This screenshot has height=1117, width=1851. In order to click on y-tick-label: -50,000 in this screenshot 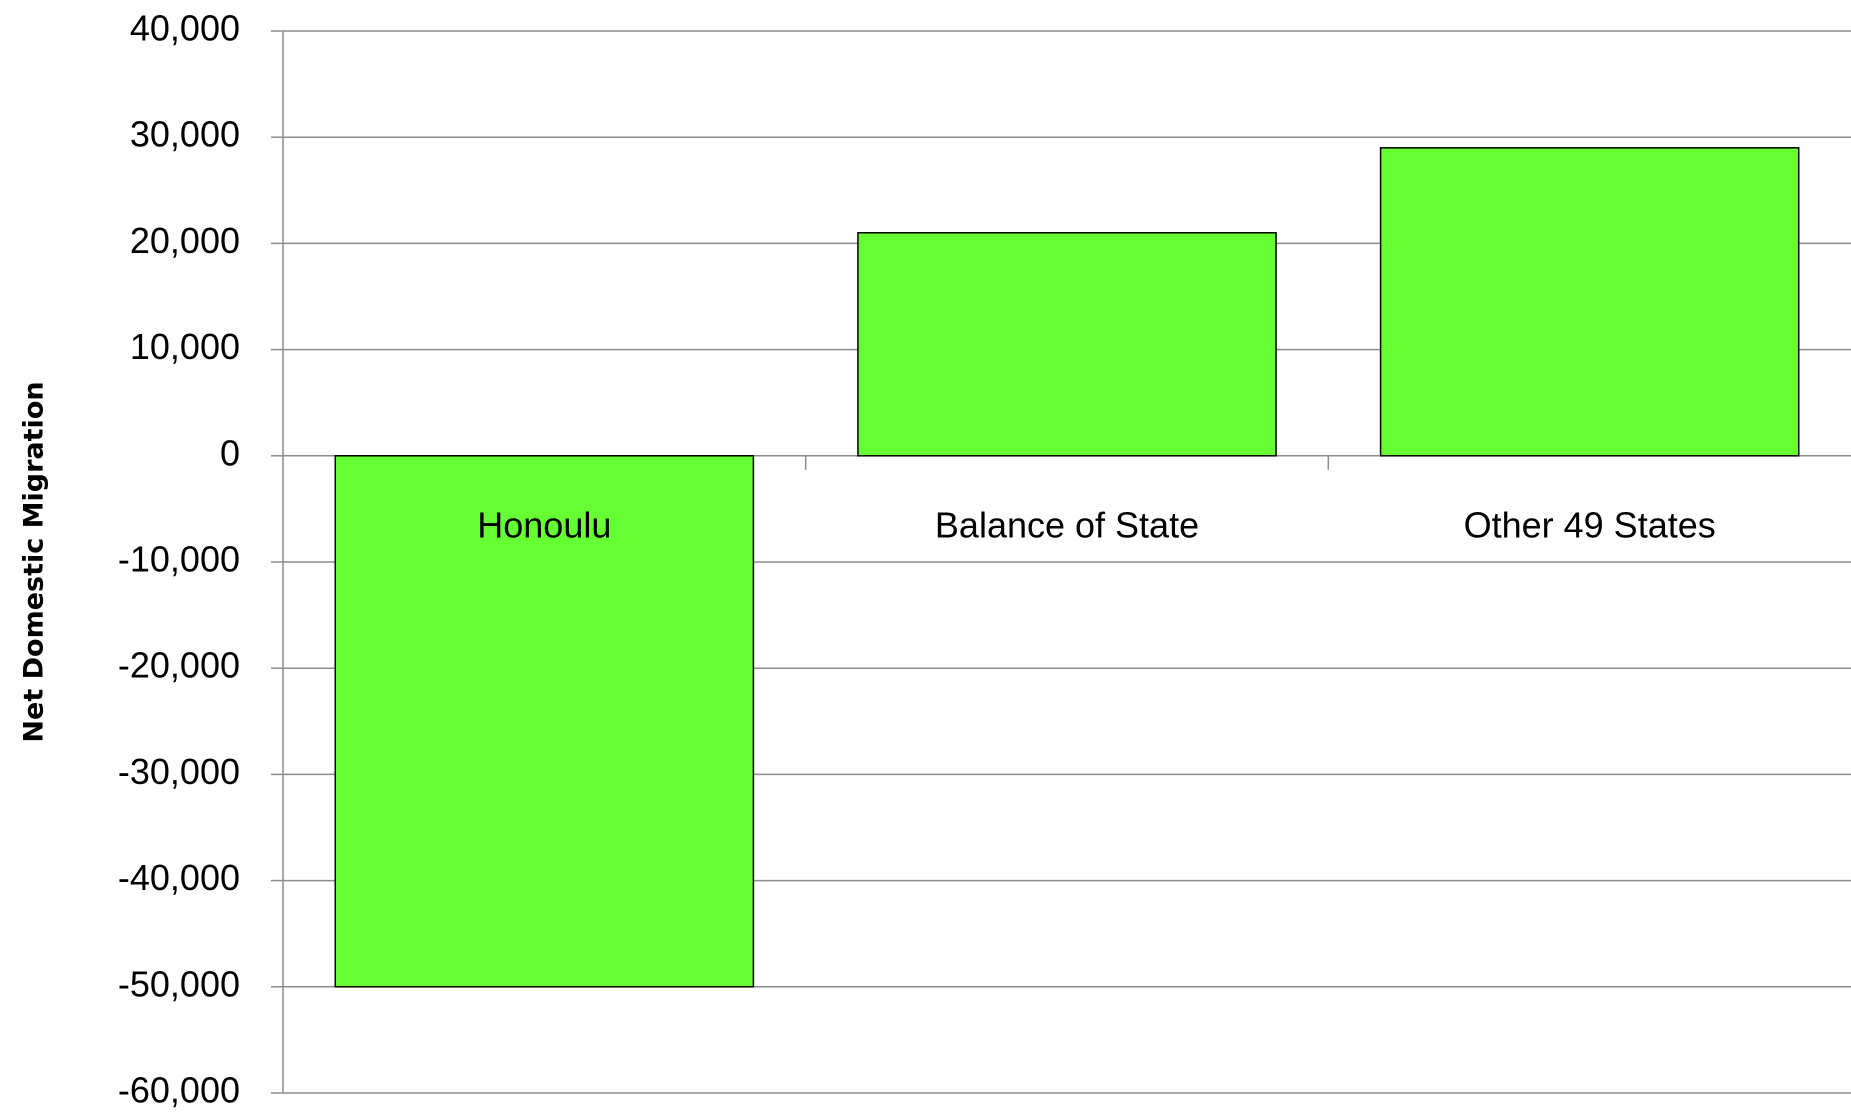, I will do `click(179, 983)`.